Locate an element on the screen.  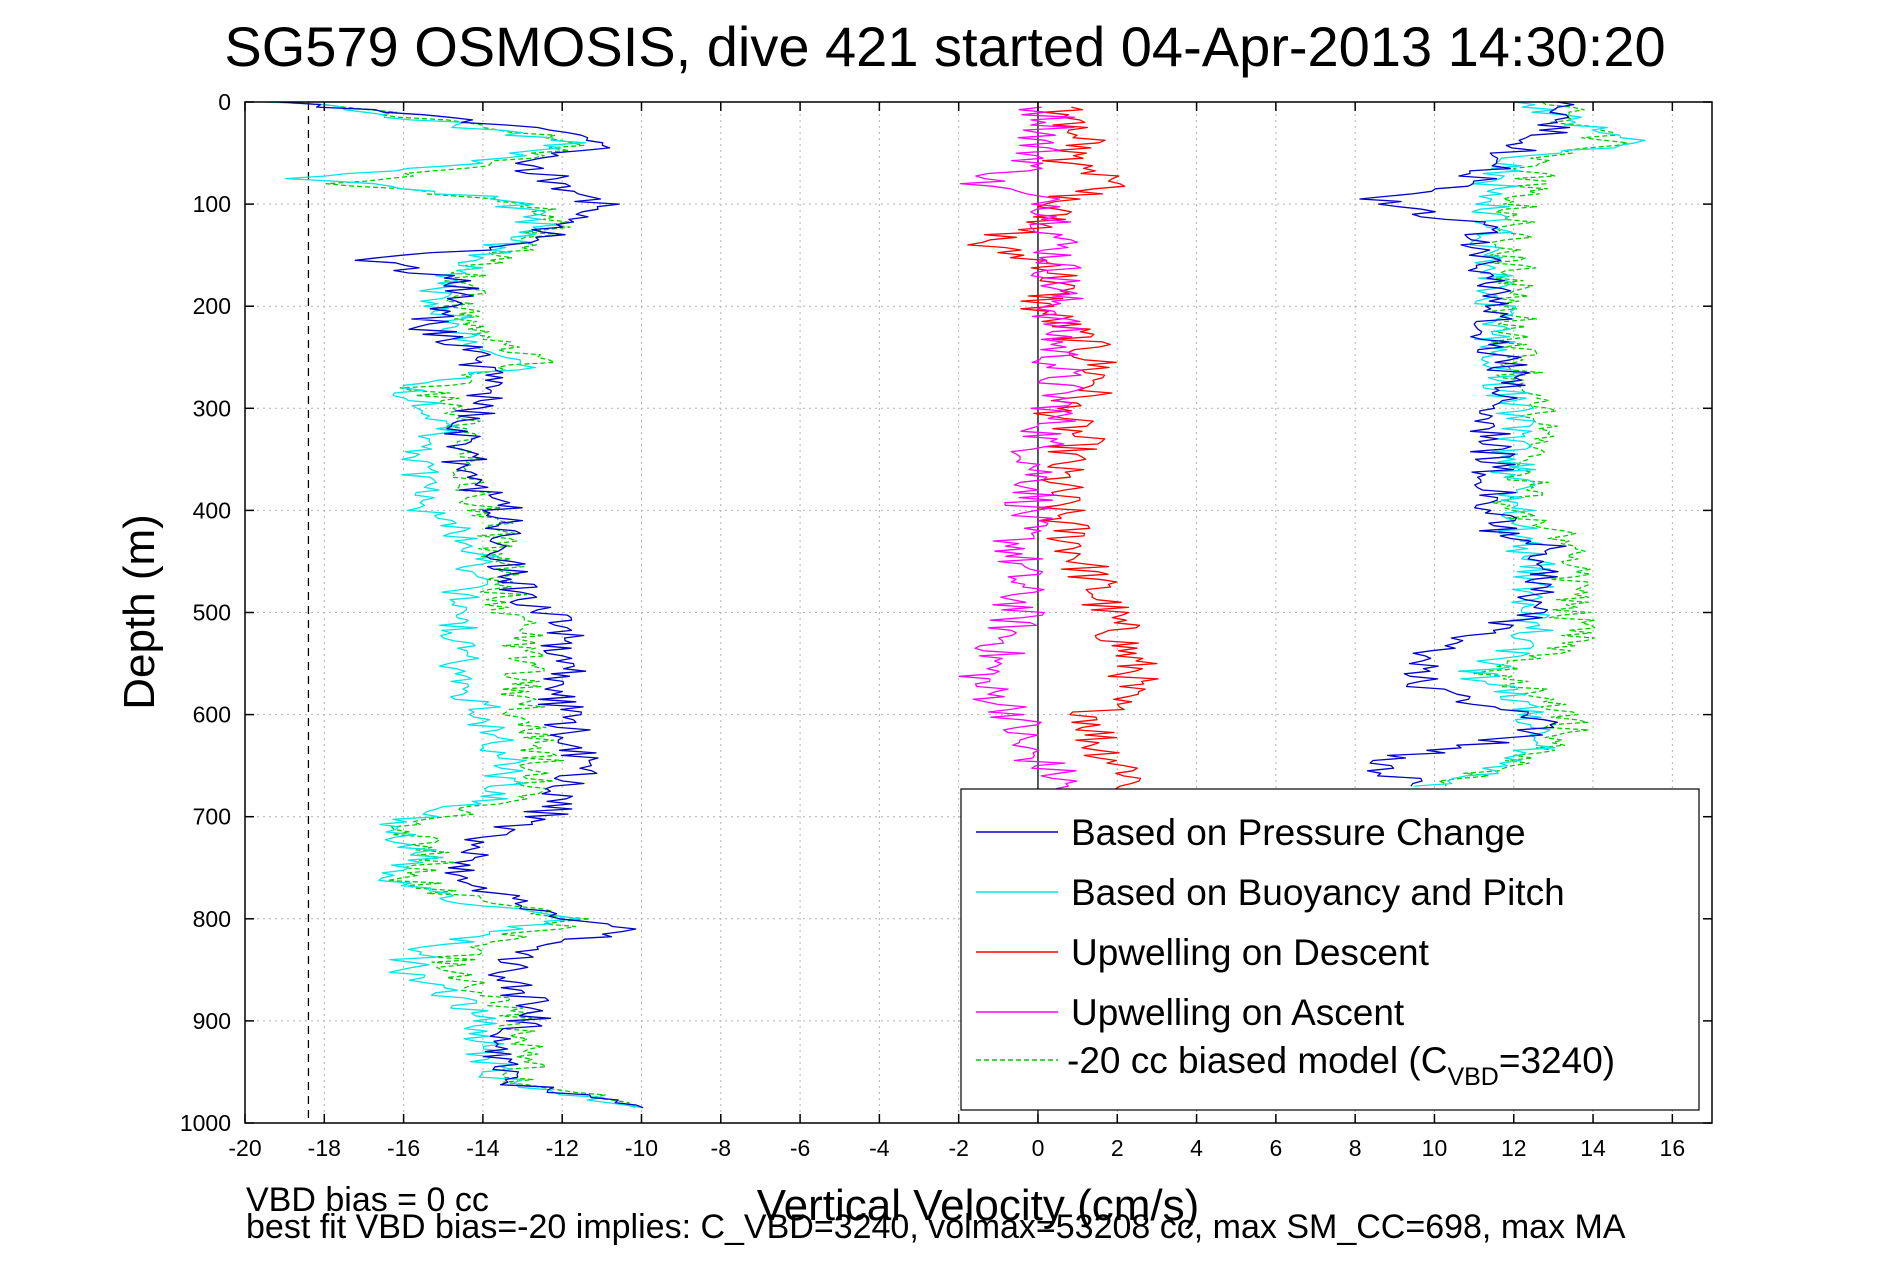
series-line-1-ascent is located at coordinates (1467, 444).